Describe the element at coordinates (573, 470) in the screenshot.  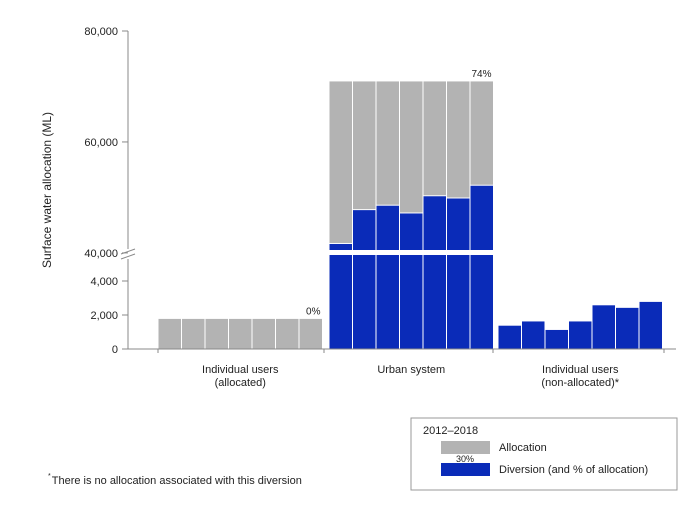
I see `legend-item-label: Diversion (and % of allocation)` at that location.